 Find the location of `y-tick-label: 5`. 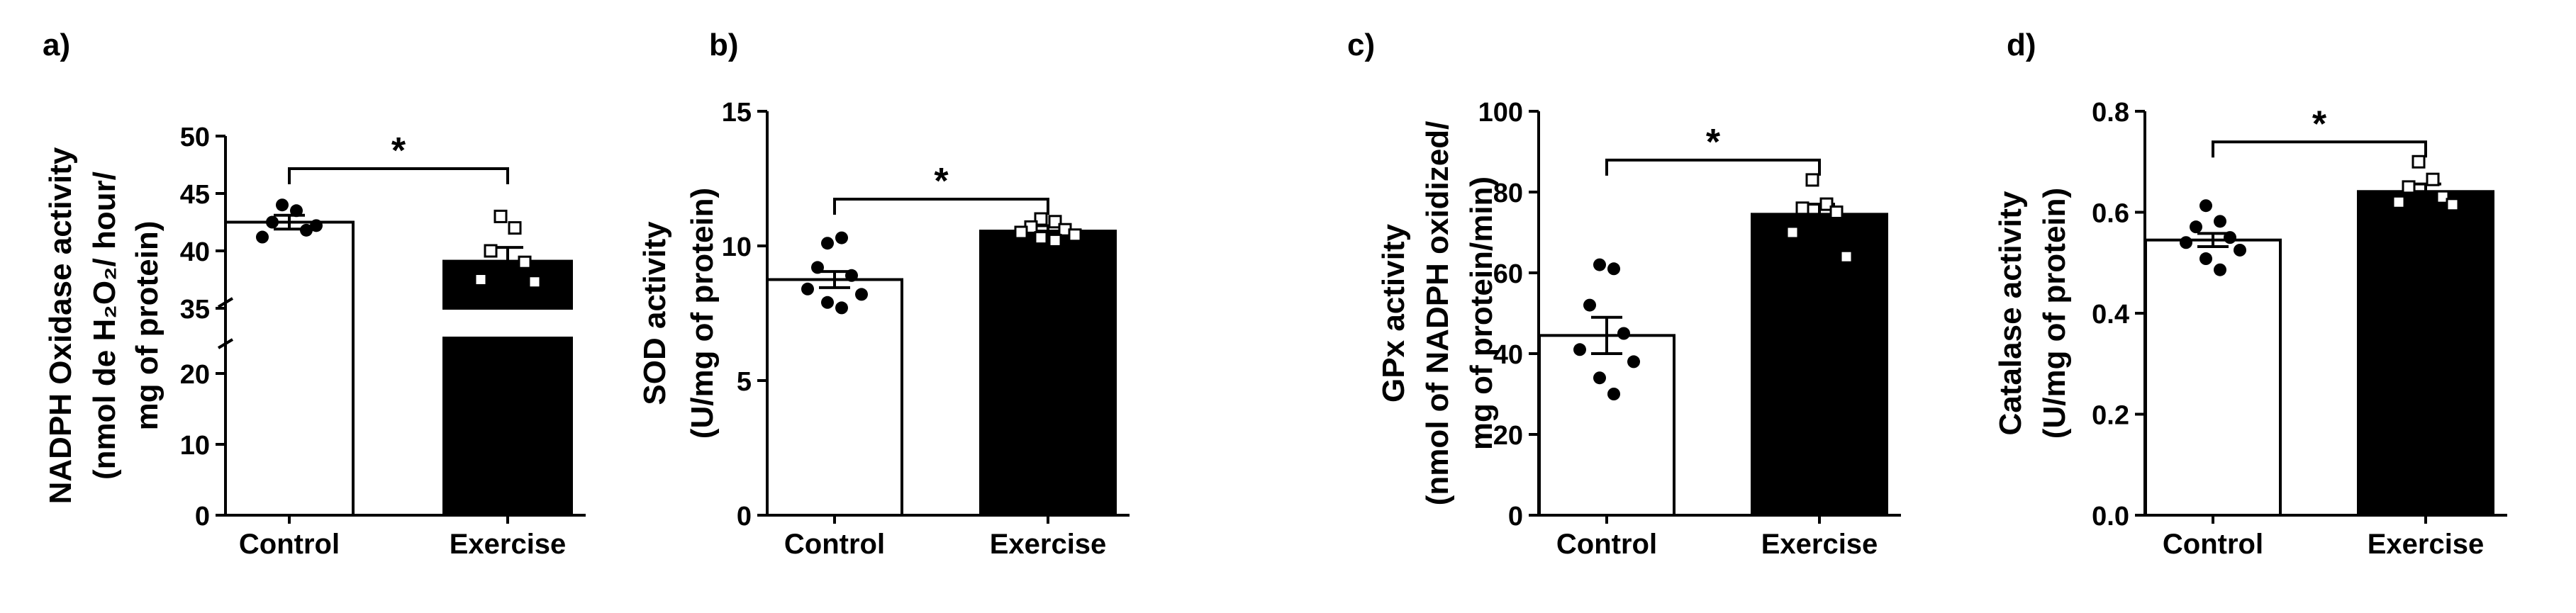

y-tick-label: 5 is located at coordinates (745, 382).